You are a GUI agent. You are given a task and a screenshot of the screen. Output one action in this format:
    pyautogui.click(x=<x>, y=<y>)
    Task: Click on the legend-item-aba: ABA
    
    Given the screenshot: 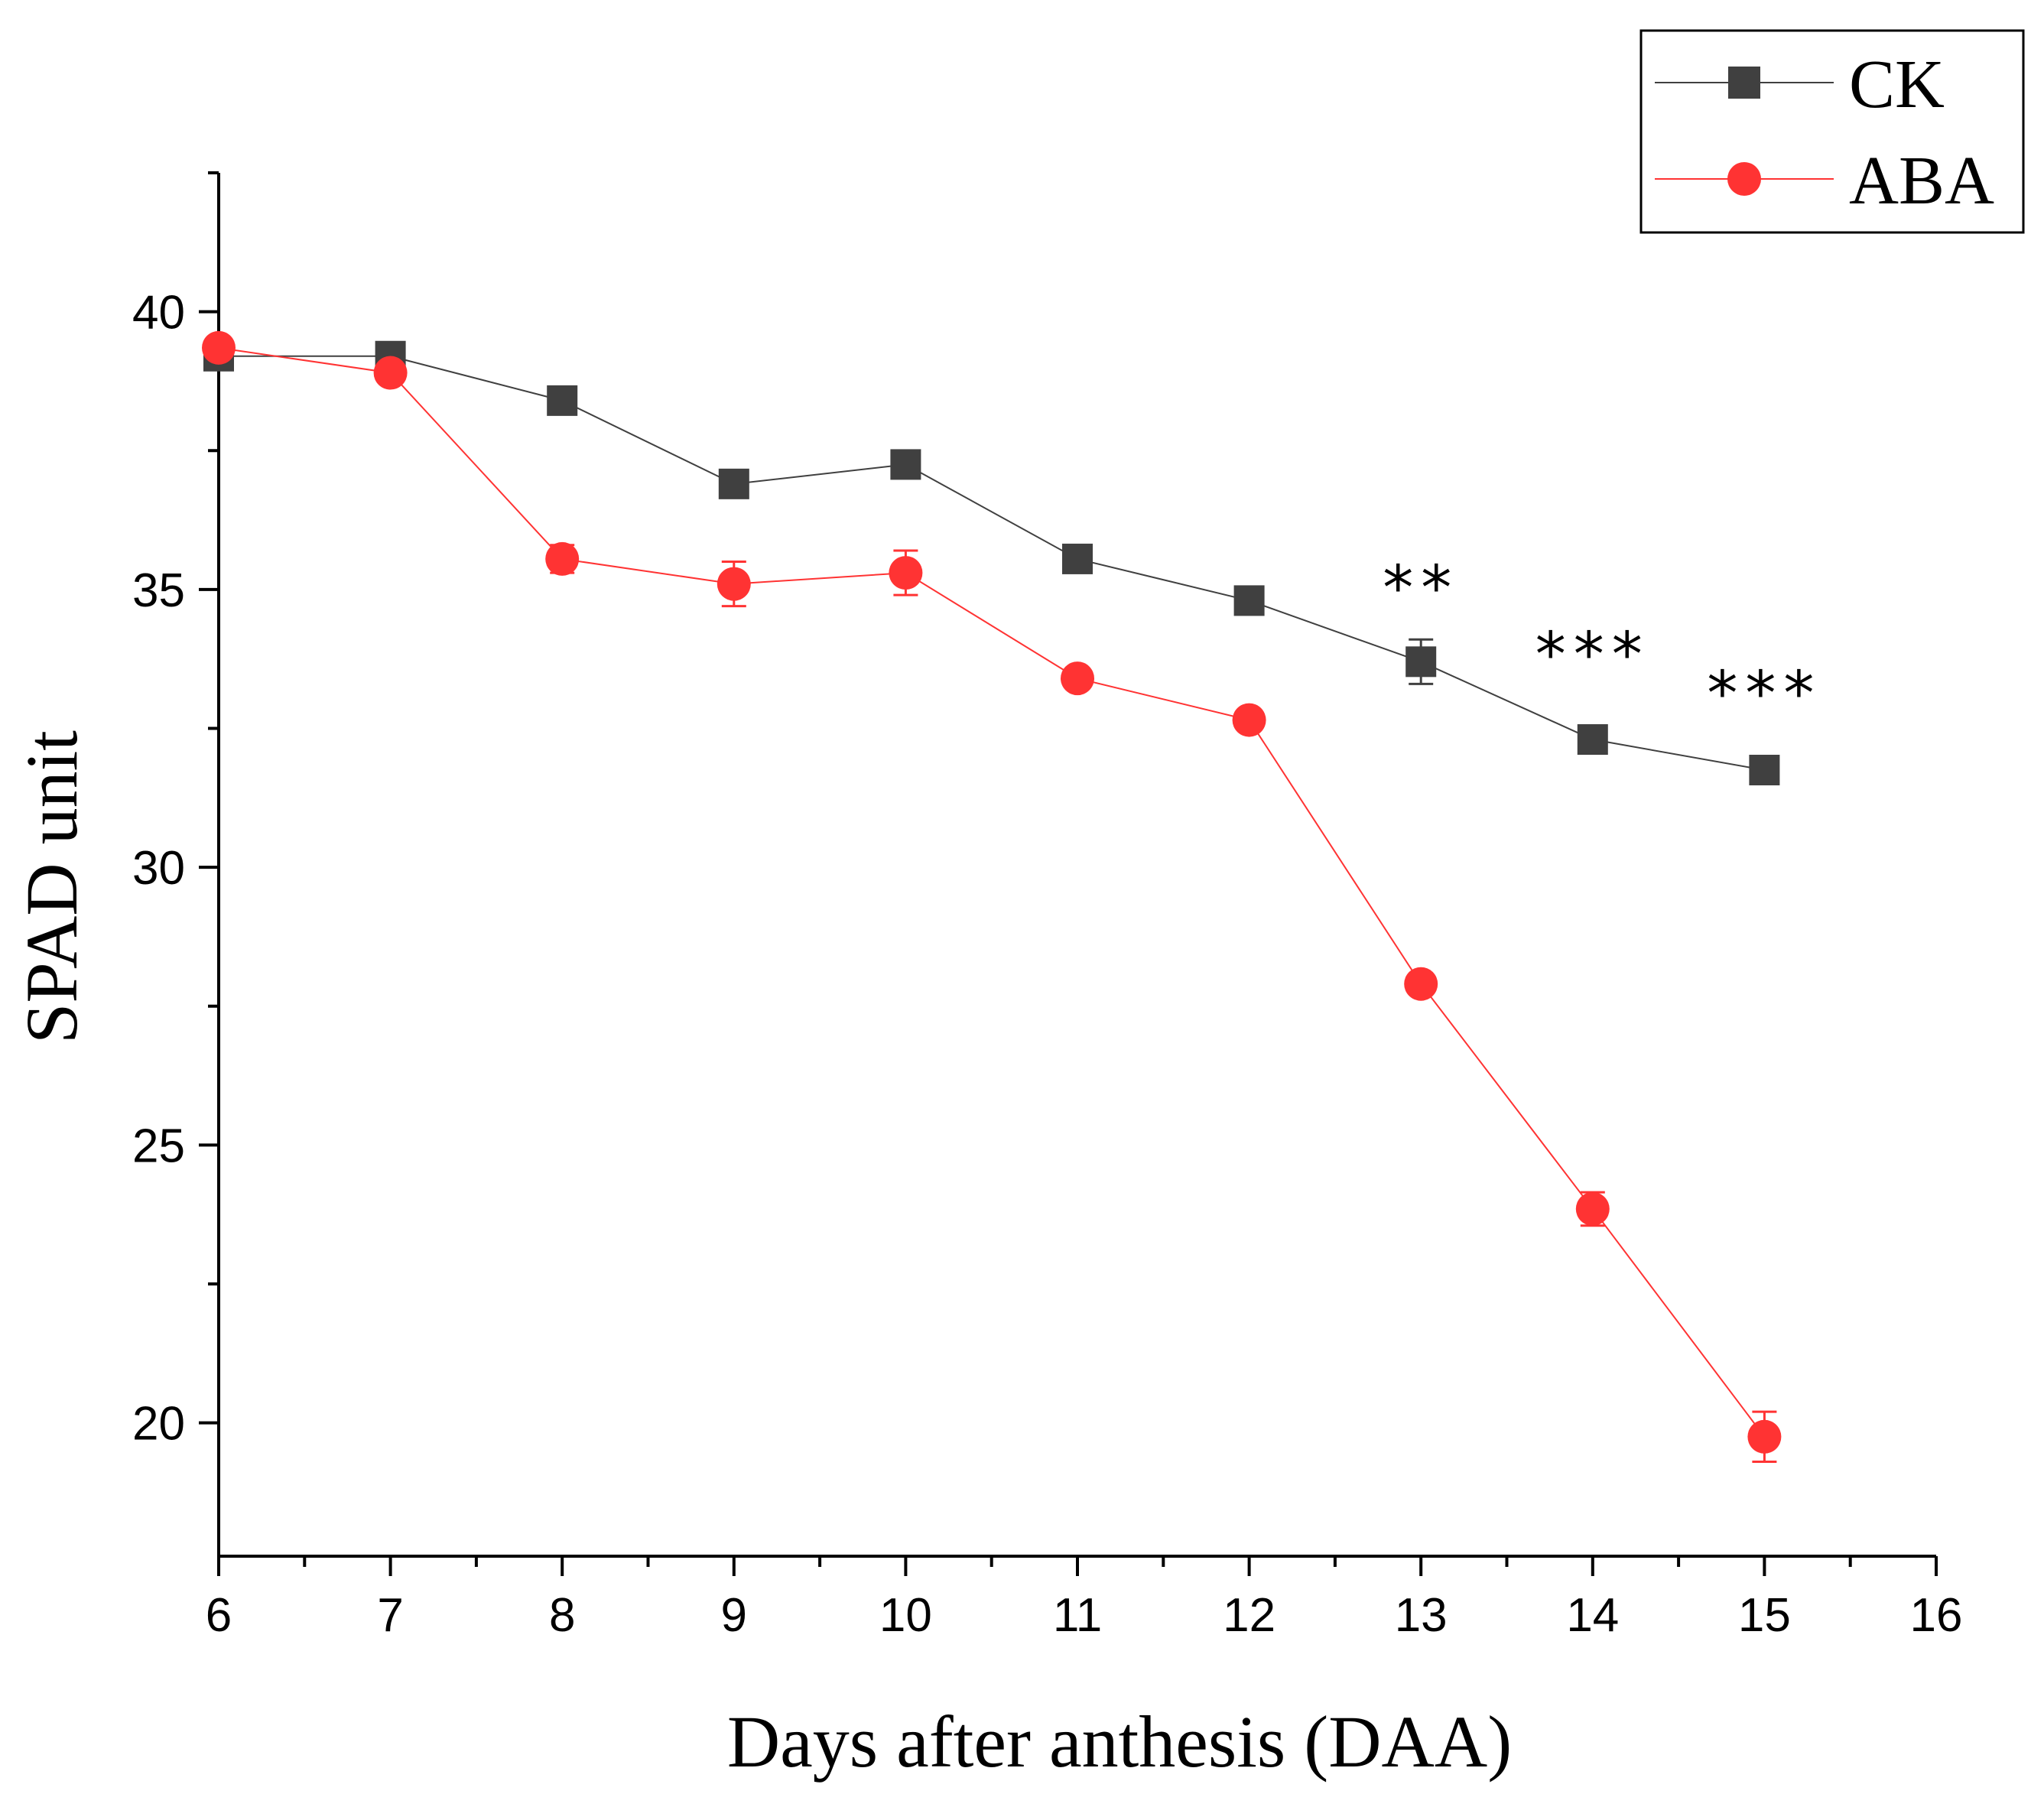 What is the action you would take?
    pyautogui.click(x=1824, y=181)
    